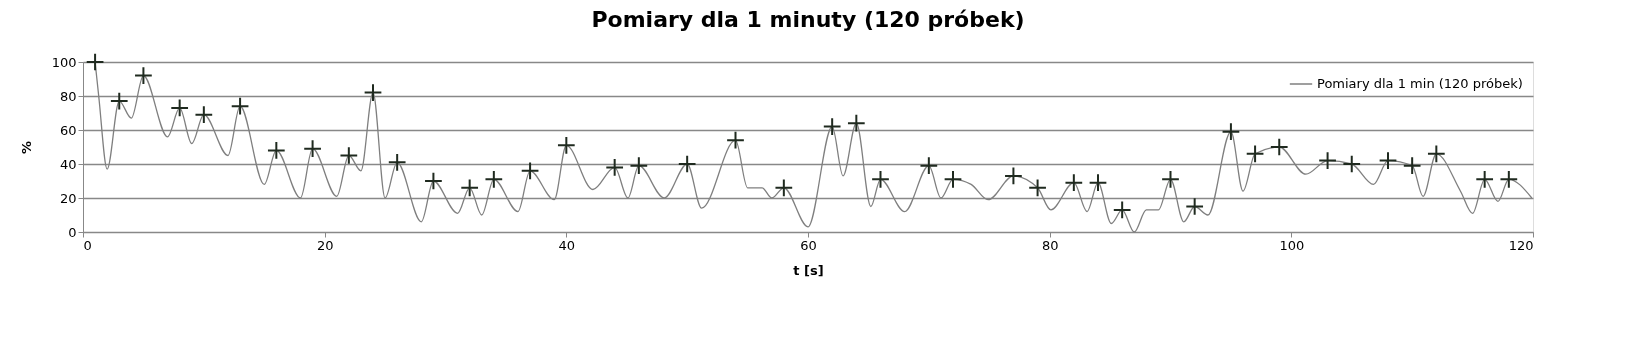 Image resolution: width=1630 pixels, height=344 pixels. I want to click on x-tick-label: 100, so click(1292, 245).